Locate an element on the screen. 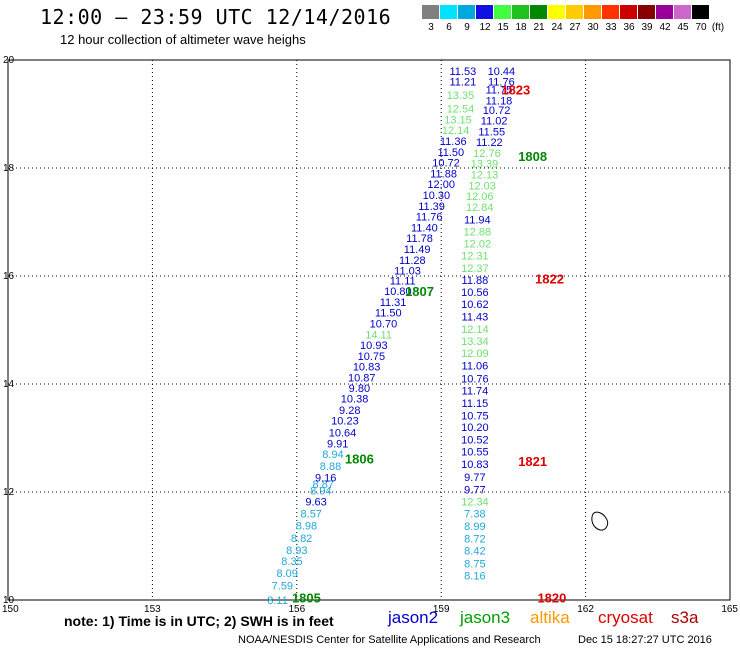 This screenshot has height=650, width=740. legend-s3a: s3a is located at coordinates (685, 617).